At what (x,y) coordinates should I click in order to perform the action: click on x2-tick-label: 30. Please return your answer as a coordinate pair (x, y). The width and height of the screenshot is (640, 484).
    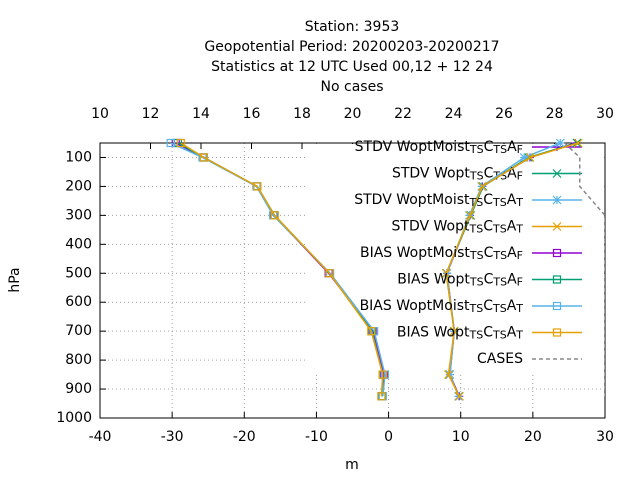
    Looking at the image, I should click on (605, 114).